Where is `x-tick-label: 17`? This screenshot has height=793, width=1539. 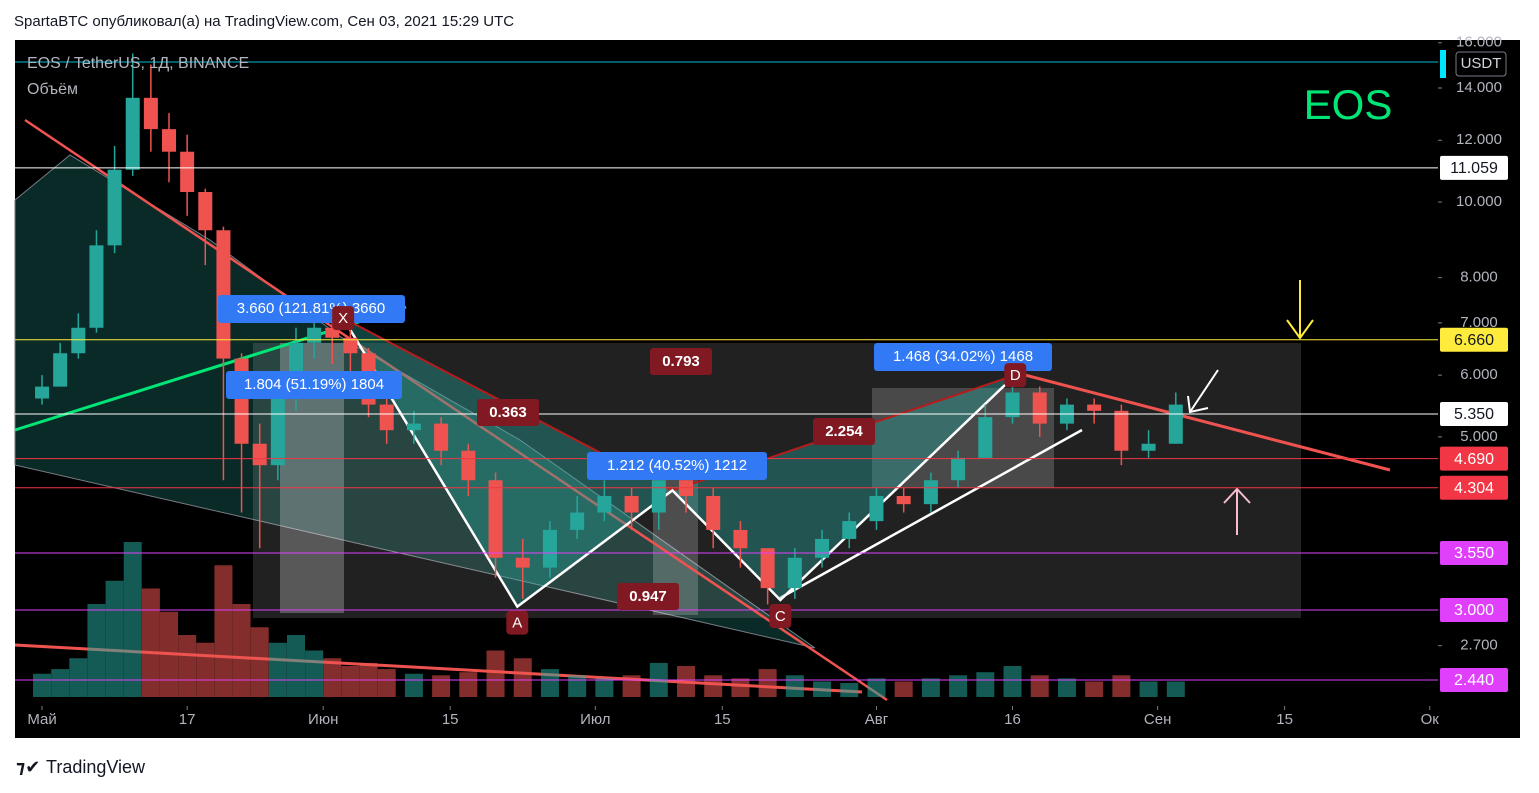
x-tick-label: 17 is located at coordinates (187, 719).